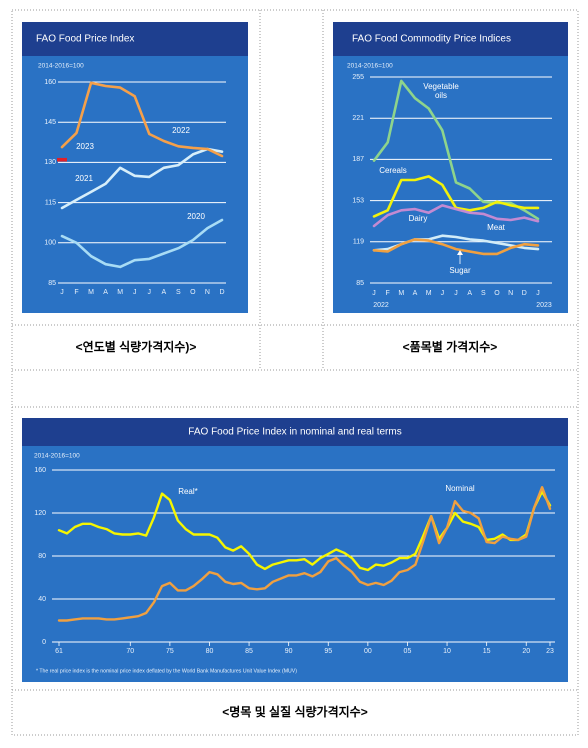 Image resolution: width=588 pixels, height=748 pixels. I want to click on chart-title: FAO Food Commodity Price Indices, so click(431, 39).